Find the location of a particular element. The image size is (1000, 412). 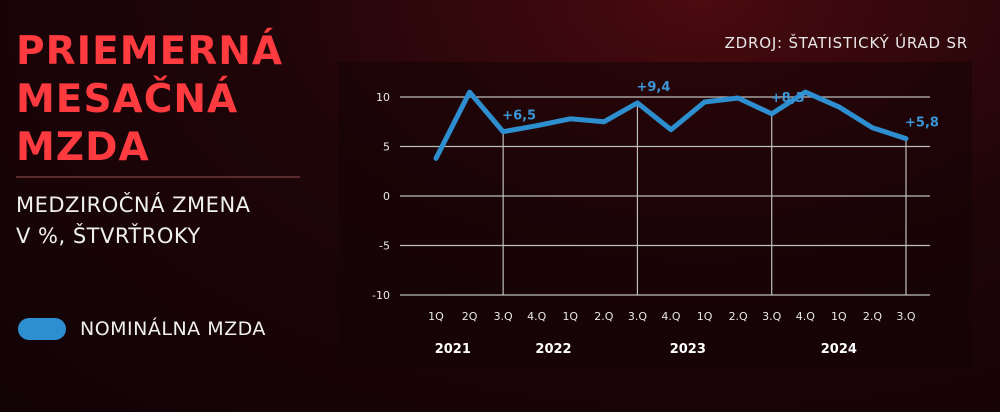

y-tick-label: -5 is located at coordinates (384, 246).